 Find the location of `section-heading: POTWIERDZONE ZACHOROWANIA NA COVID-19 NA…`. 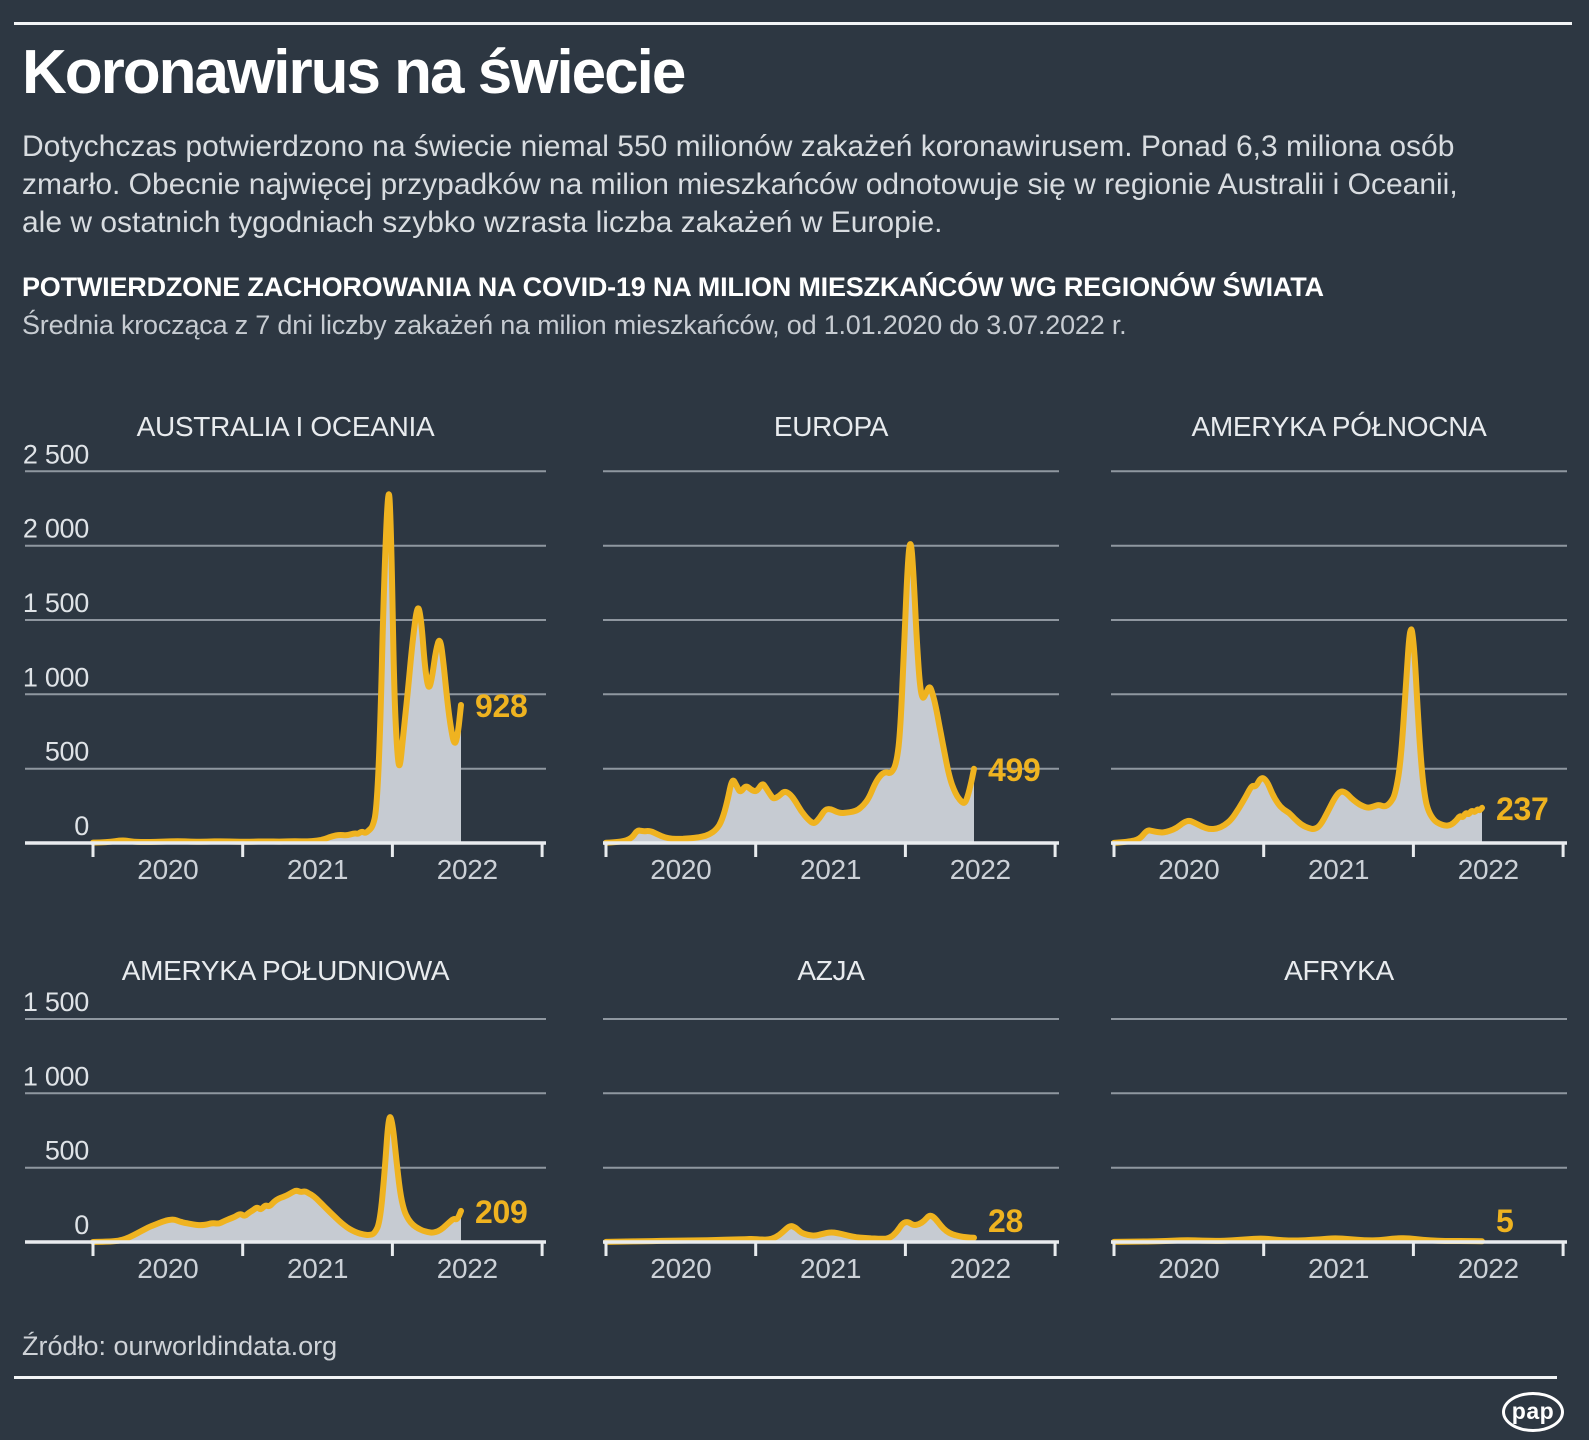

section-heading: POTWIERDZONE ZACHOROWANIA NA COVID-19 NA… is located at coordinates (673, 287).